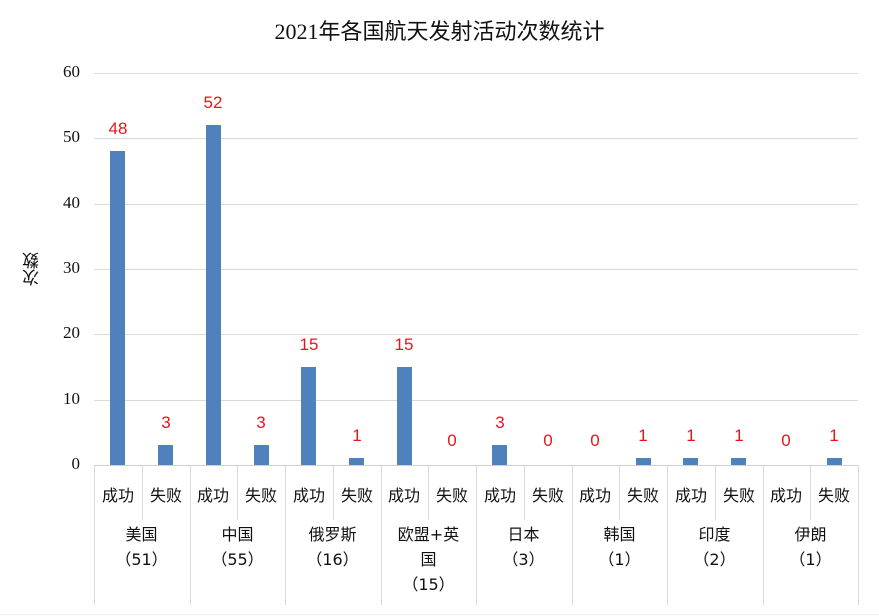  Describe the element at coordinates (439, 614) in the screenshot. I see `frame-border` at that location.